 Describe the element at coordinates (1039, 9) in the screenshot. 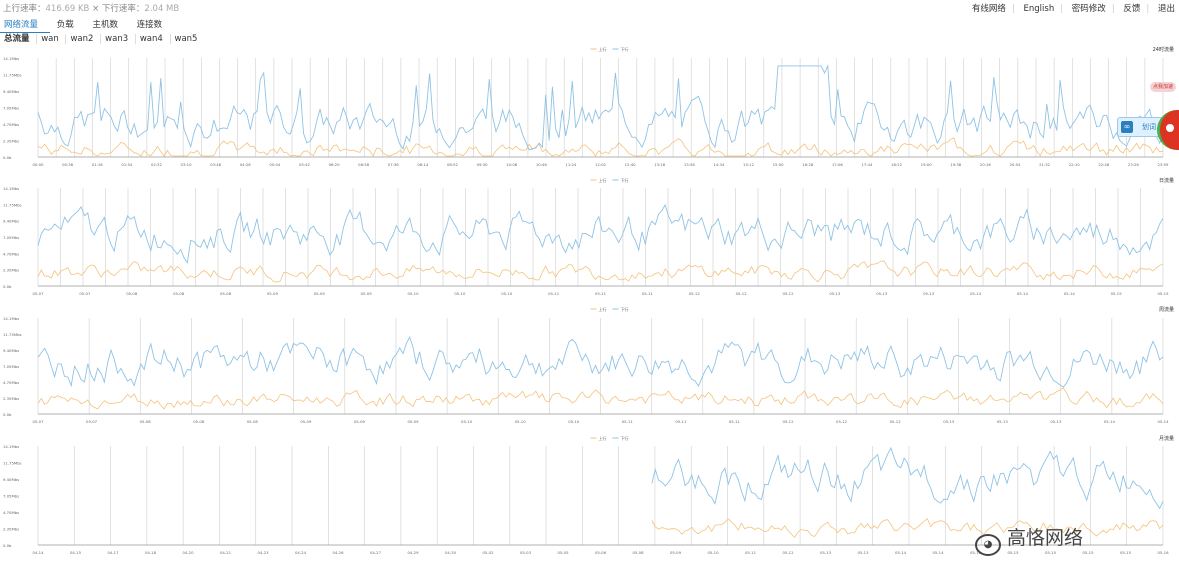

I see `link-english: English` at that location.